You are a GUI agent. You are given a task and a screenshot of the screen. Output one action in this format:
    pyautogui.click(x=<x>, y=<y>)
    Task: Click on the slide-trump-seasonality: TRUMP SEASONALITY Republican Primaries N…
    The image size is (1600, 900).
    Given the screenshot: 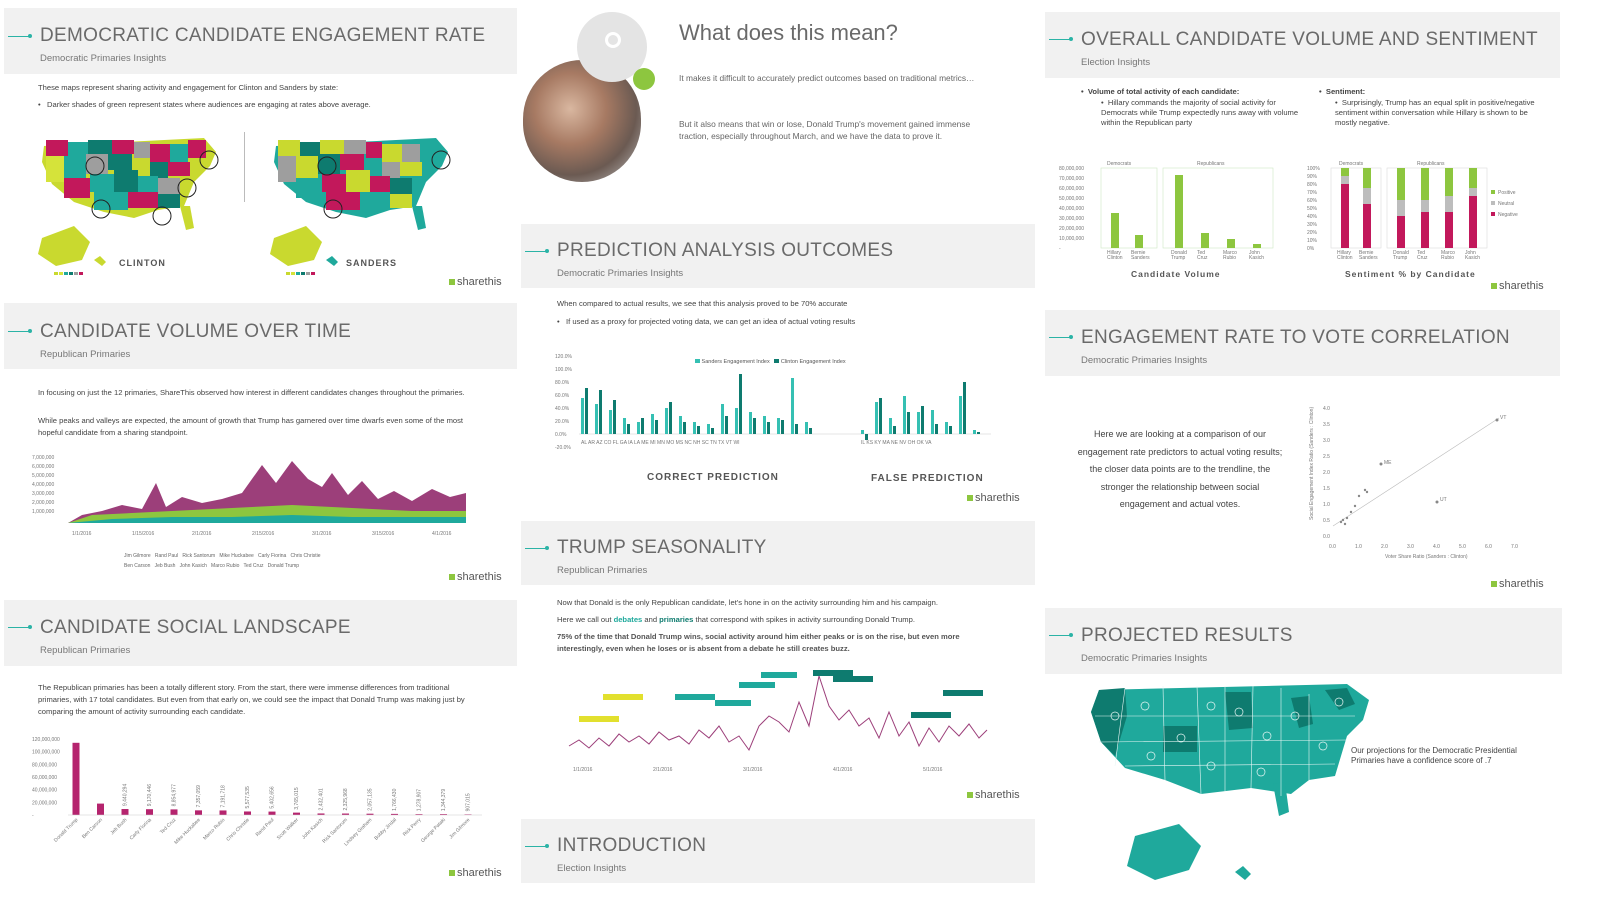 What is the action you would take?
    pyautogui.click(x=778, y=666)
    